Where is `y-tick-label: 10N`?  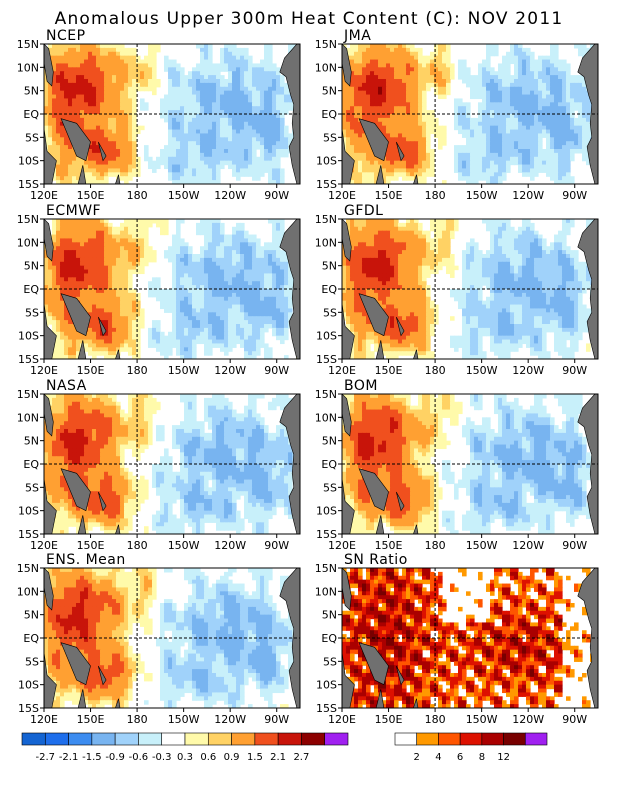
y-tick-label: 10N is located at coordinates (326, 67).